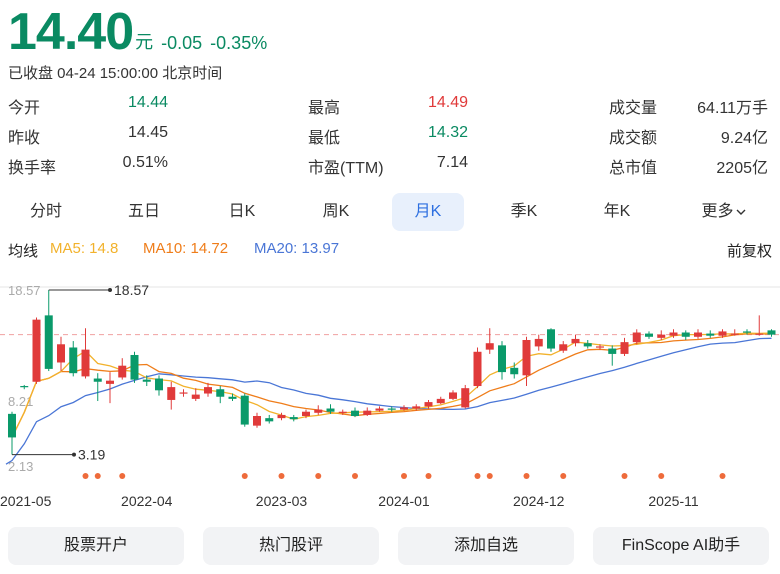 Image resolution: width=780 pixels, height=574 pixels. I want to click on tab-five-day: 五日, so click(144, 212).